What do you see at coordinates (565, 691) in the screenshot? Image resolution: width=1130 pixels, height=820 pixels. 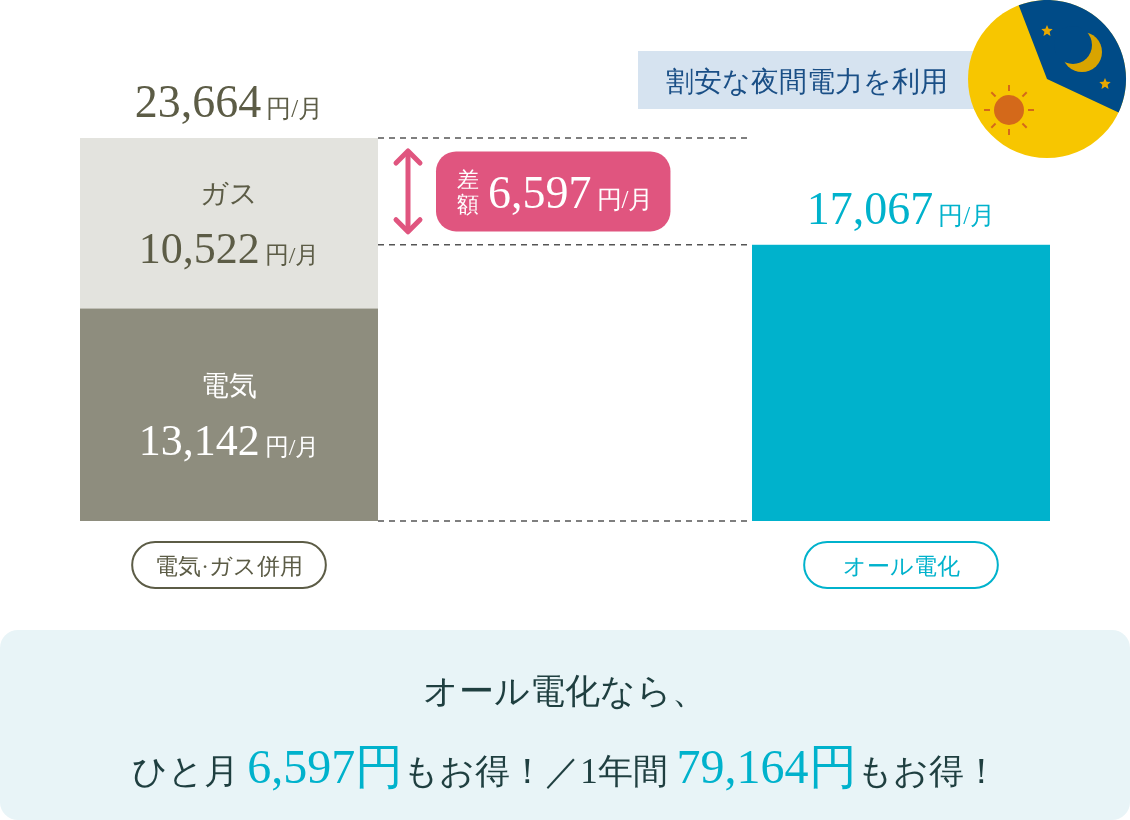 I see `annotation: オール電化なら、` at bounding box center [565, 691].